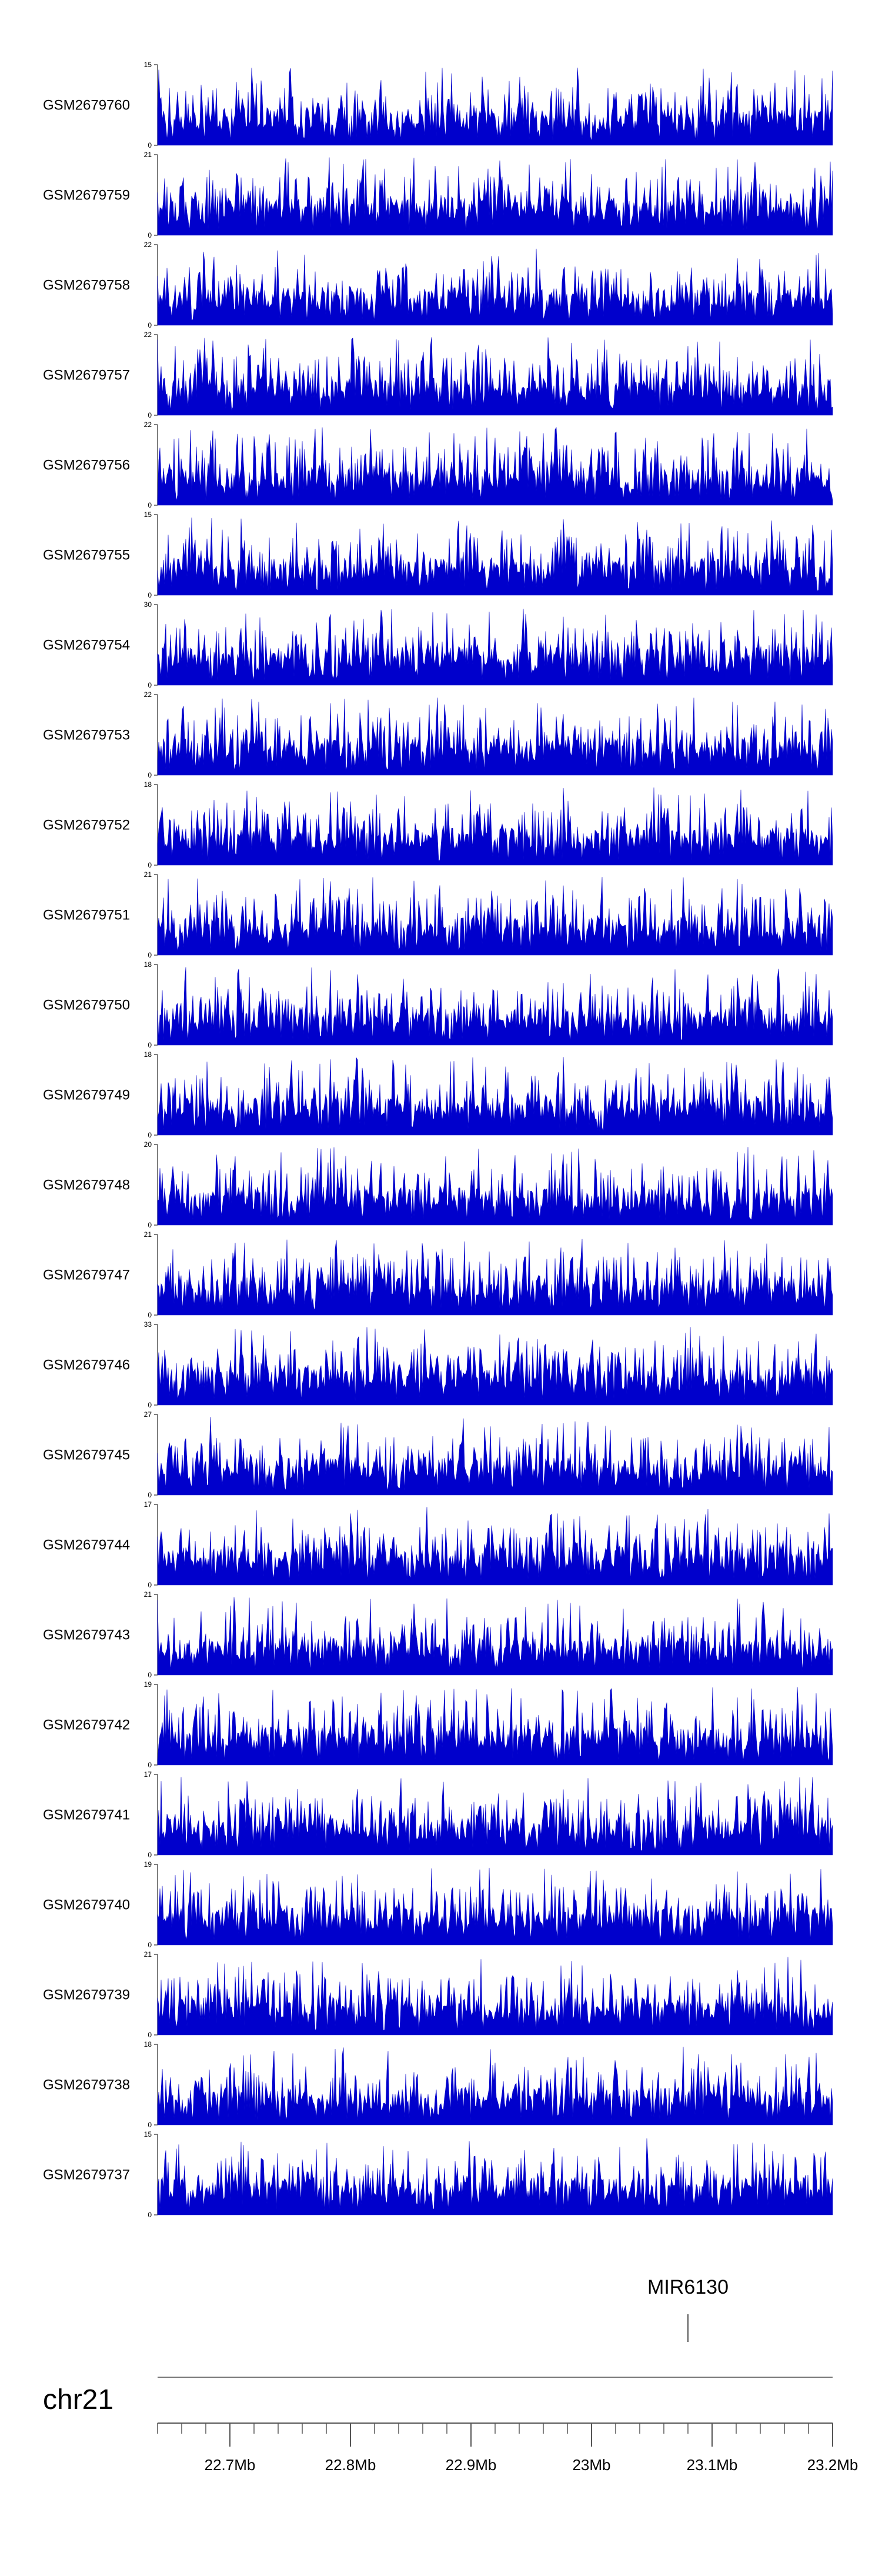  I want to click on track-label: GSM2679749, so click(86, 1095).